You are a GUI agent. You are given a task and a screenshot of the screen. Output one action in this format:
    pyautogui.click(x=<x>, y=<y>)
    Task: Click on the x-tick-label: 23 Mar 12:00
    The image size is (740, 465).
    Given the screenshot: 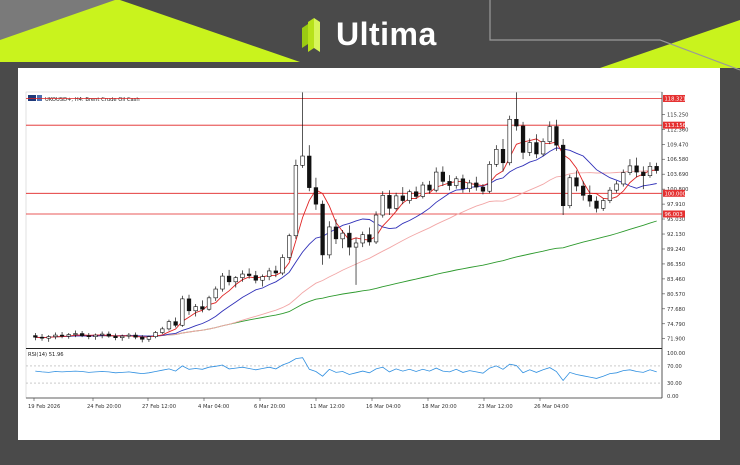 What is the action you would take?
    pyautogui.click(x=495, y=407)
    